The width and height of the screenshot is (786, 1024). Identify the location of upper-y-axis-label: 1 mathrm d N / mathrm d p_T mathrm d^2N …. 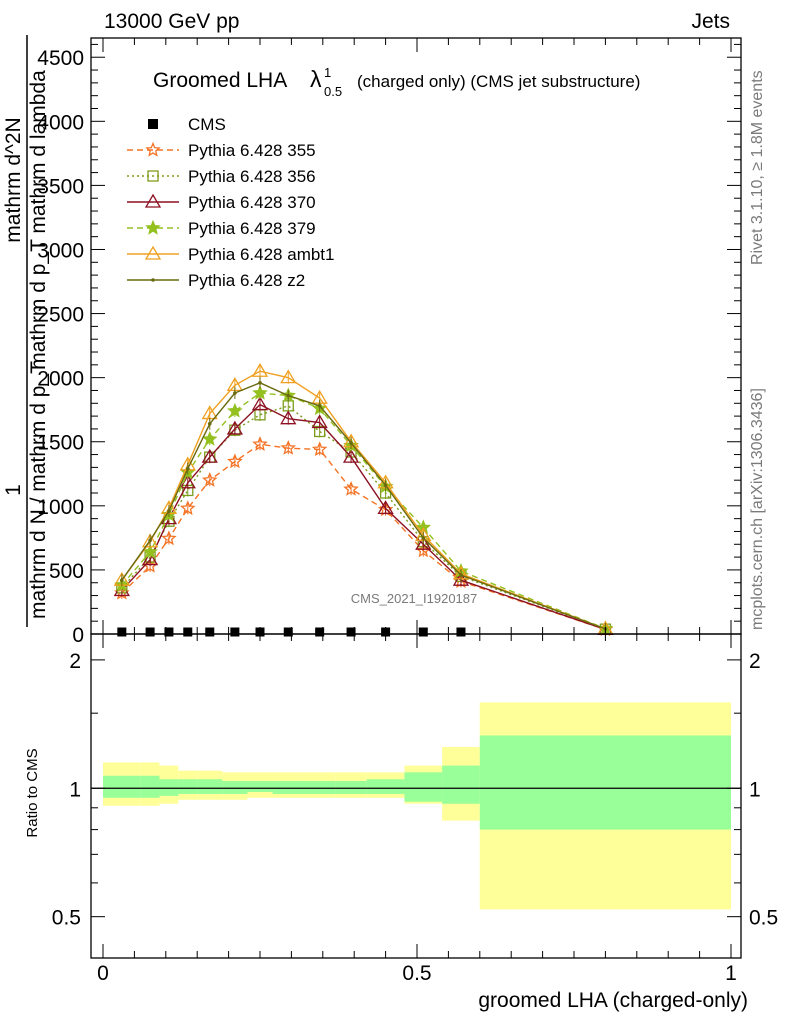
(26, 331).